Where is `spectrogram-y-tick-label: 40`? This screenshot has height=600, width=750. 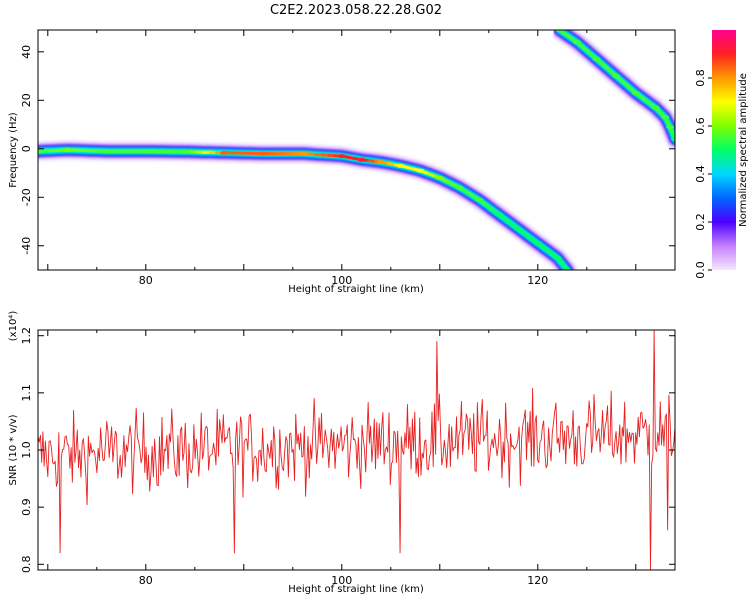 spectrogram-y-tick-label: 40 is located at coordinates (26, 52).